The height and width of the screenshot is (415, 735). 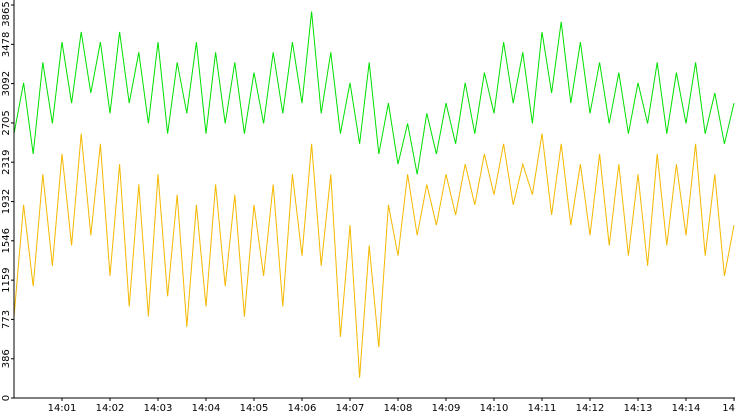 I want to click on x-tick-label: 14:06, so click(x=302, y=408).